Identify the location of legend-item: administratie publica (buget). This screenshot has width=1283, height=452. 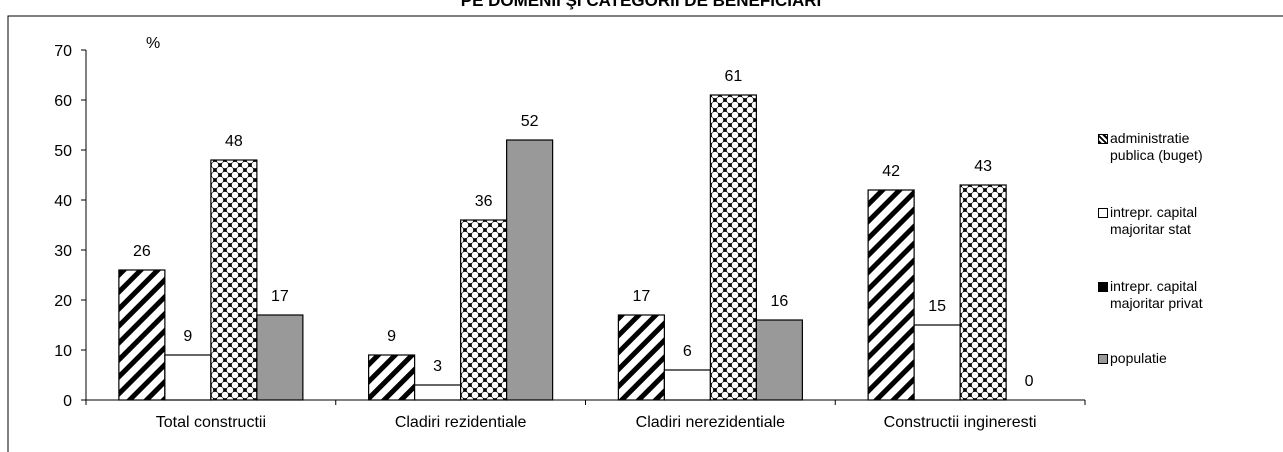
(1158, 147).